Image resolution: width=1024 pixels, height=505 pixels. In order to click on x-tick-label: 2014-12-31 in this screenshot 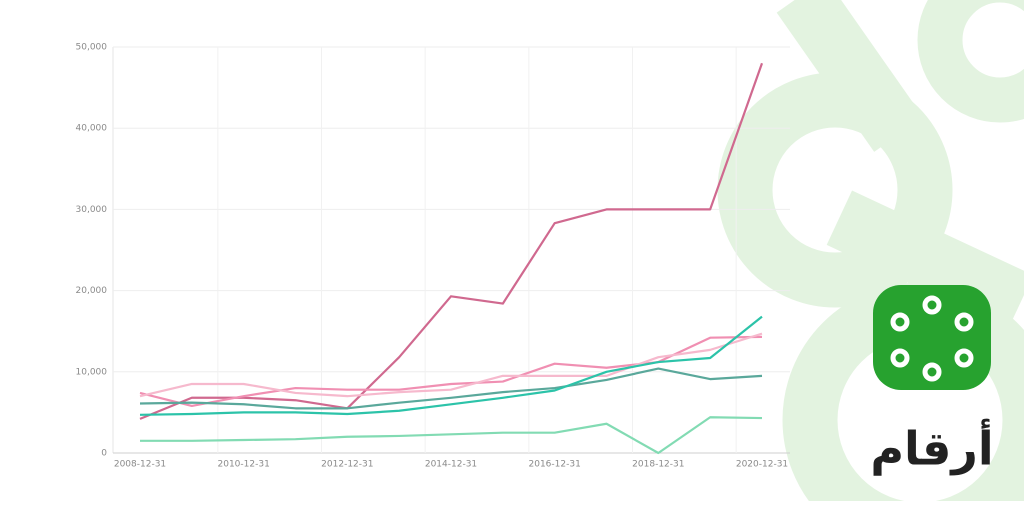, I will do `click(451, 465)`.